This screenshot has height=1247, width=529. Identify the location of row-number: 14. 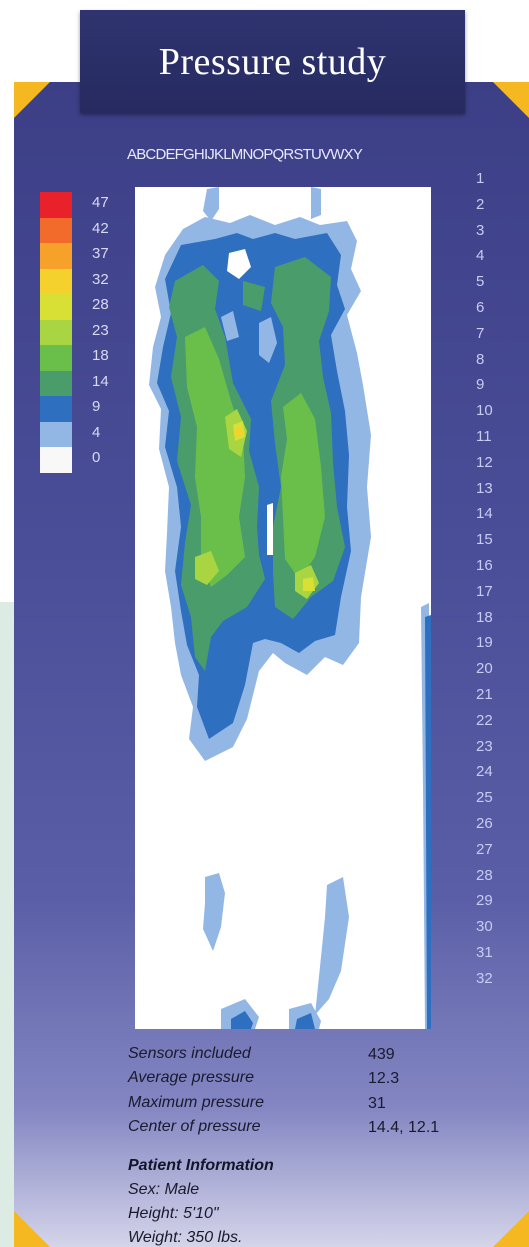
(484, 514).